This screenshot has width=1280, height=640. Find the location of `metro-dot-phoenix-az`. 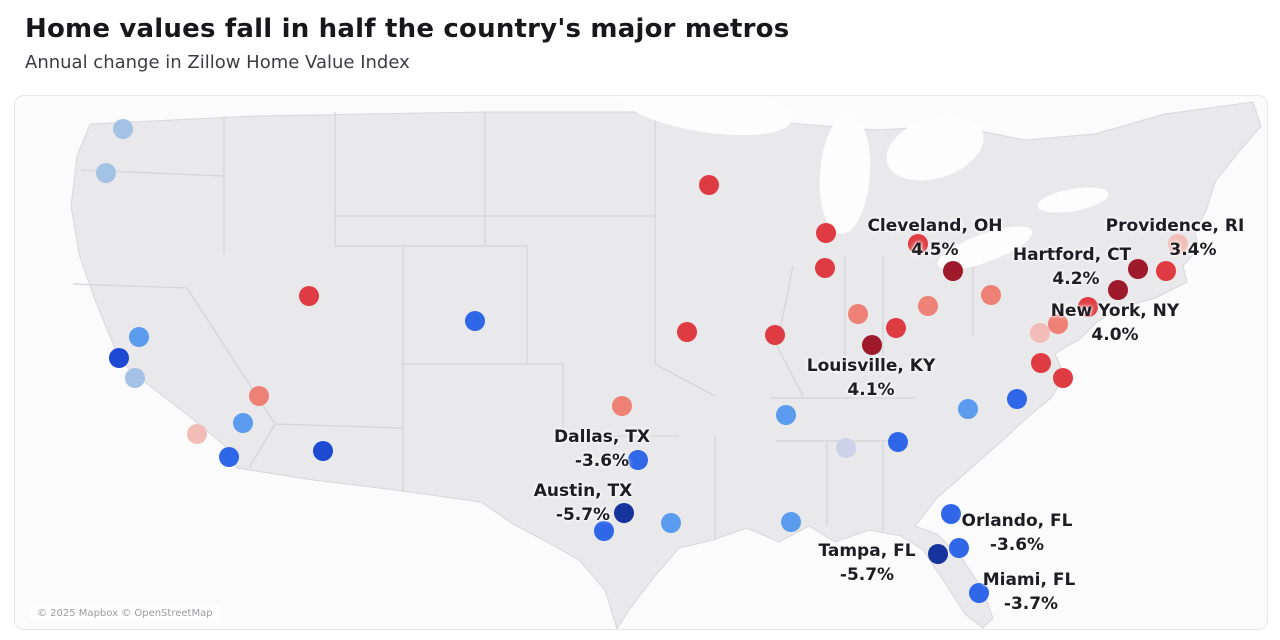

metro-dot-phoenix-az is located at coordinates (323, 451).